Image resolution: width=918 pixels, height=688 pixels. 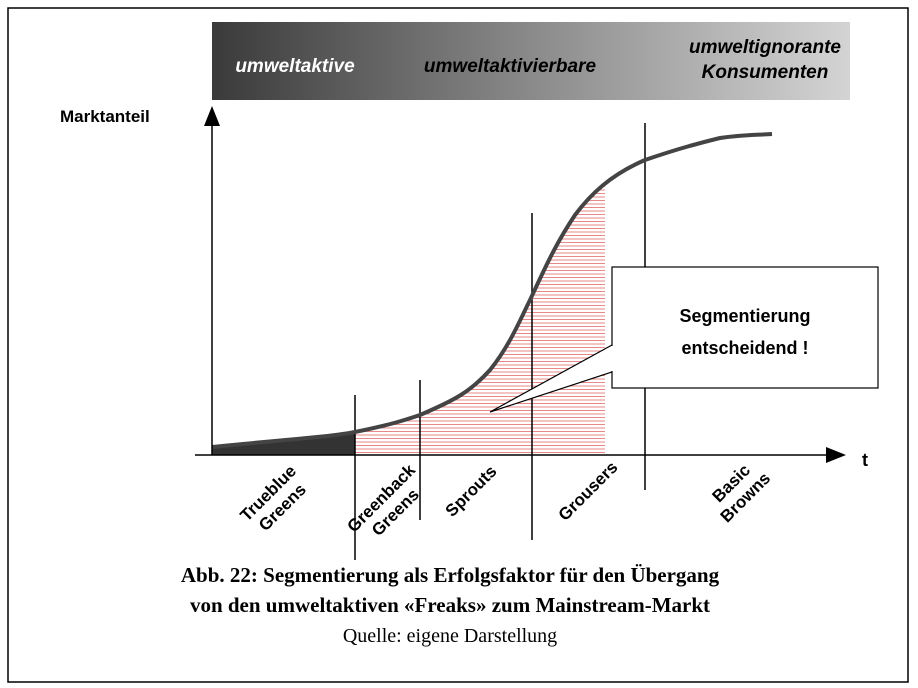 I want to click on dark-area, so click(x=283, y=437).